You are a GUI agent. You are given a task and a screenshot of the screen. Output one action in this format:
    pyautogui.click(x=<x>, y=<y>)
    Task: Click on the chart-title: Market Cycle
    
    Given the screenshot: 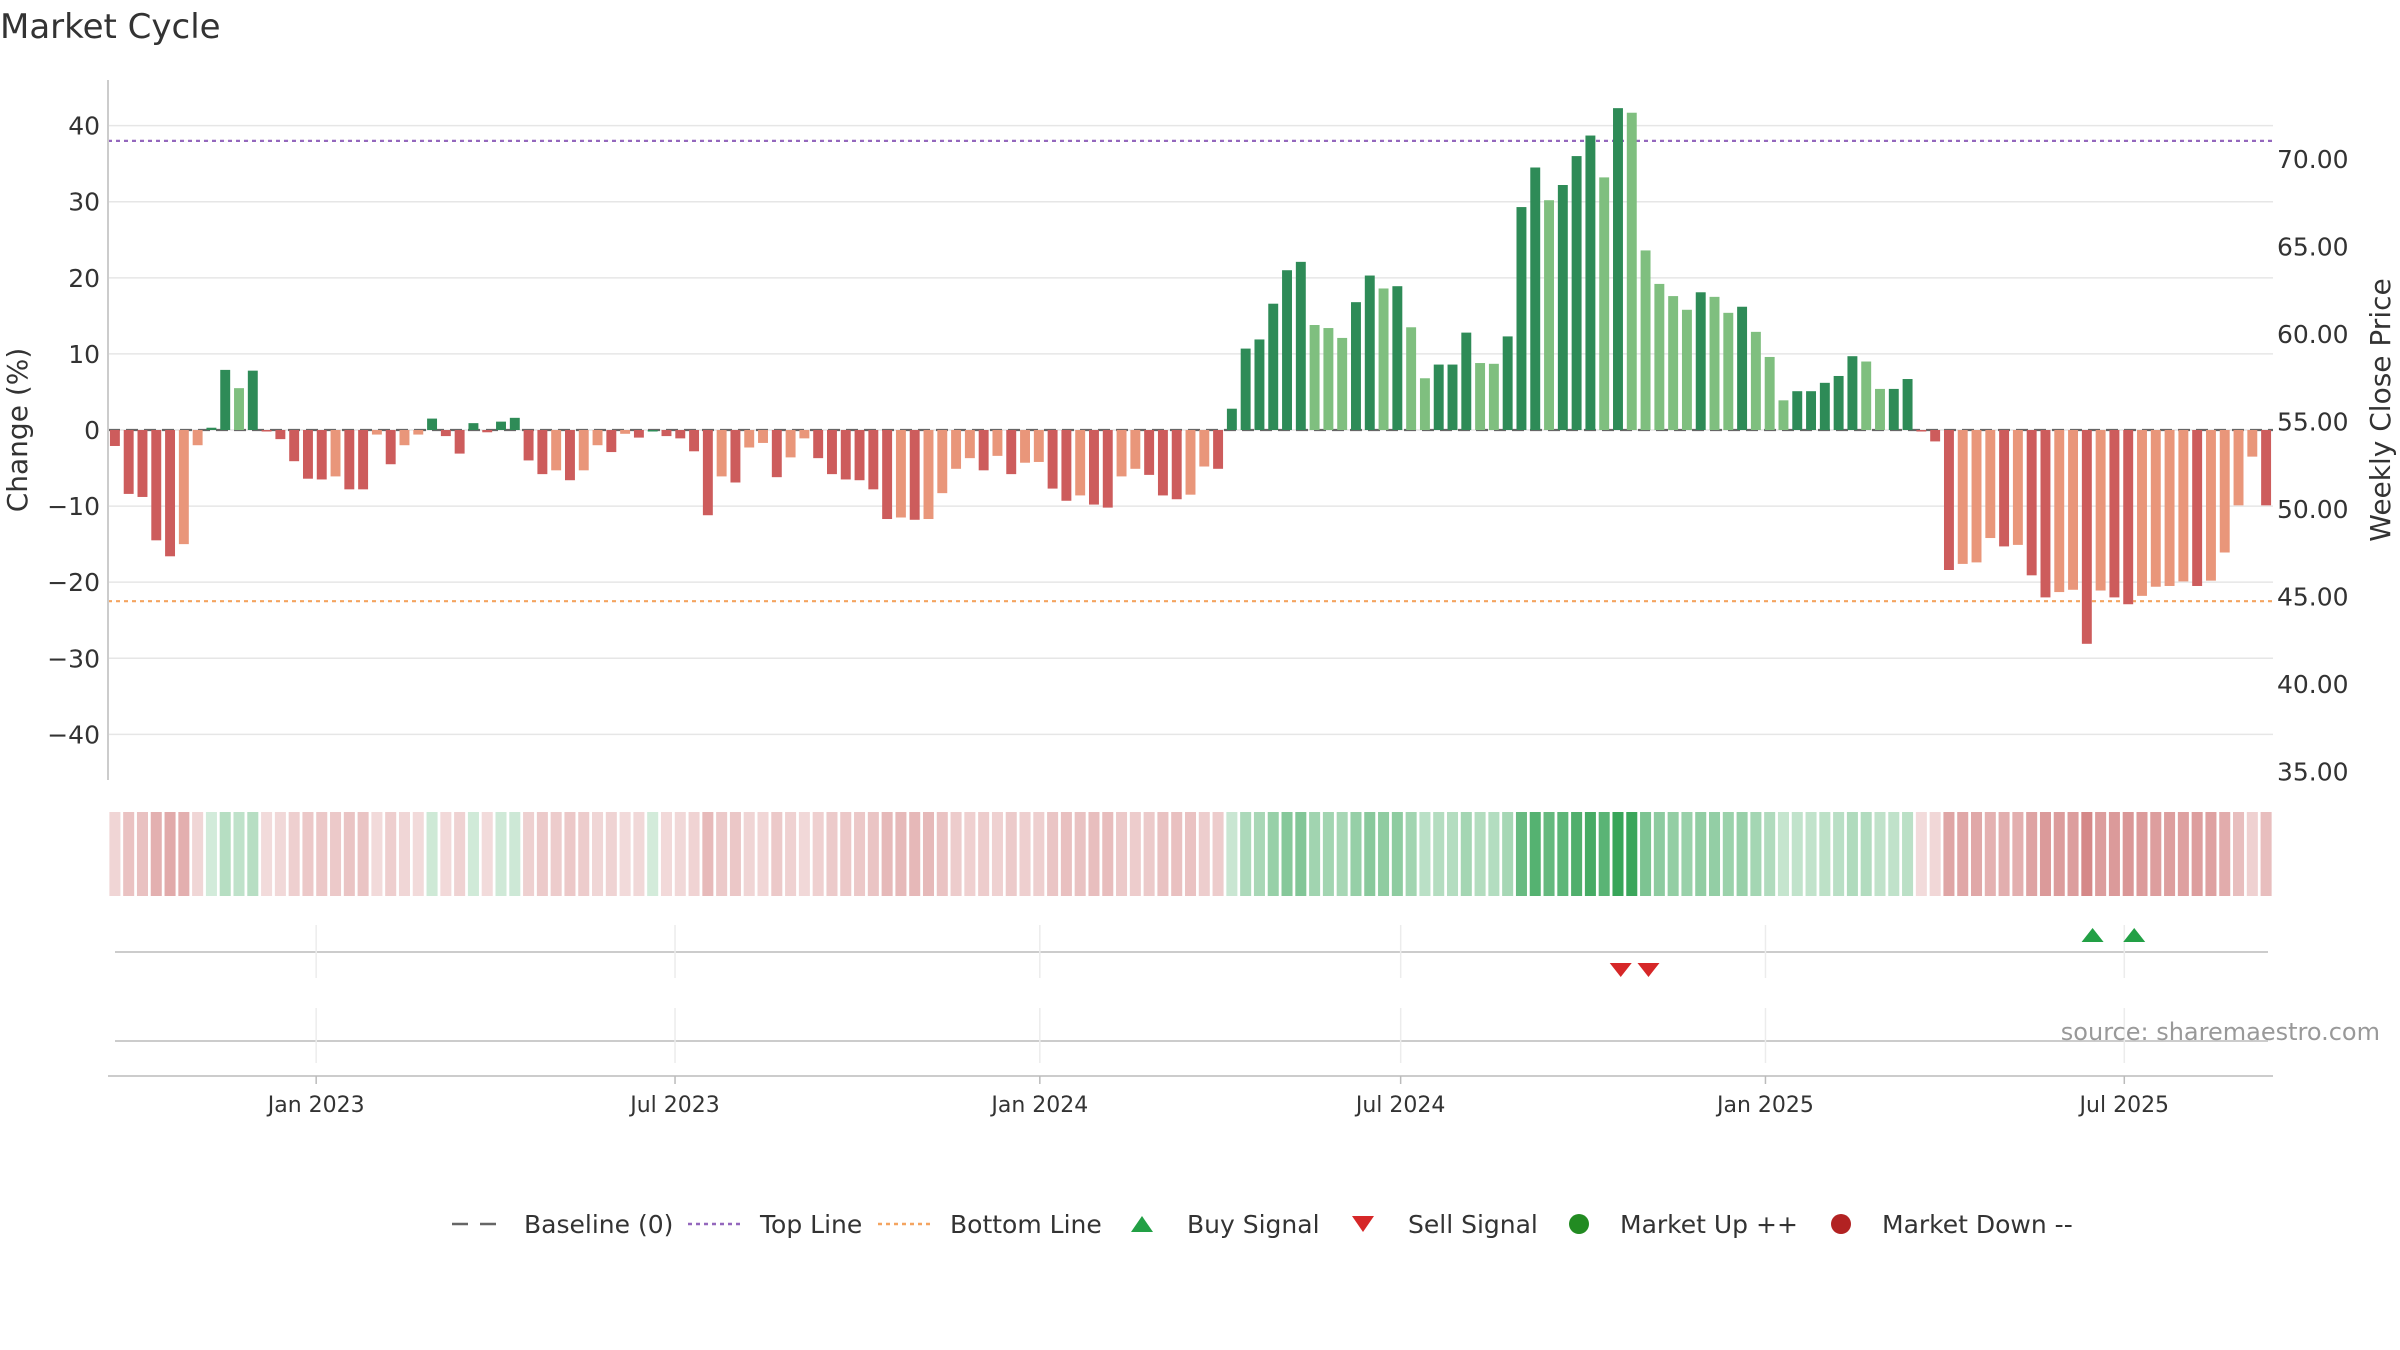 What is the action you would take?
    pyautogui.click(x=110, y=27)
    